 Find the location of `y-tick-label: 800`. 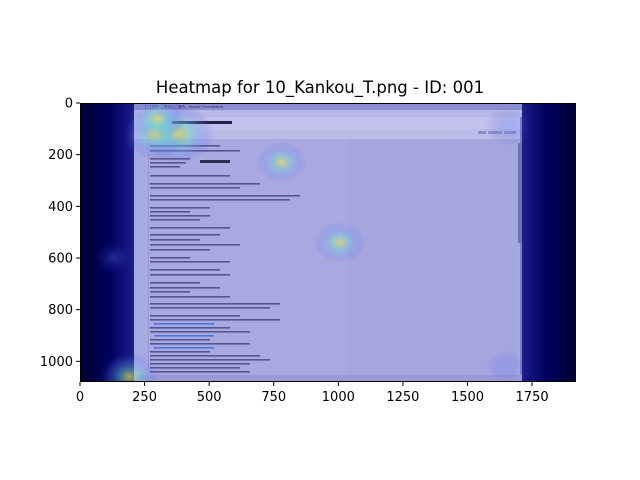

y-tick-label: 800 is located at coordinates (60, 310).